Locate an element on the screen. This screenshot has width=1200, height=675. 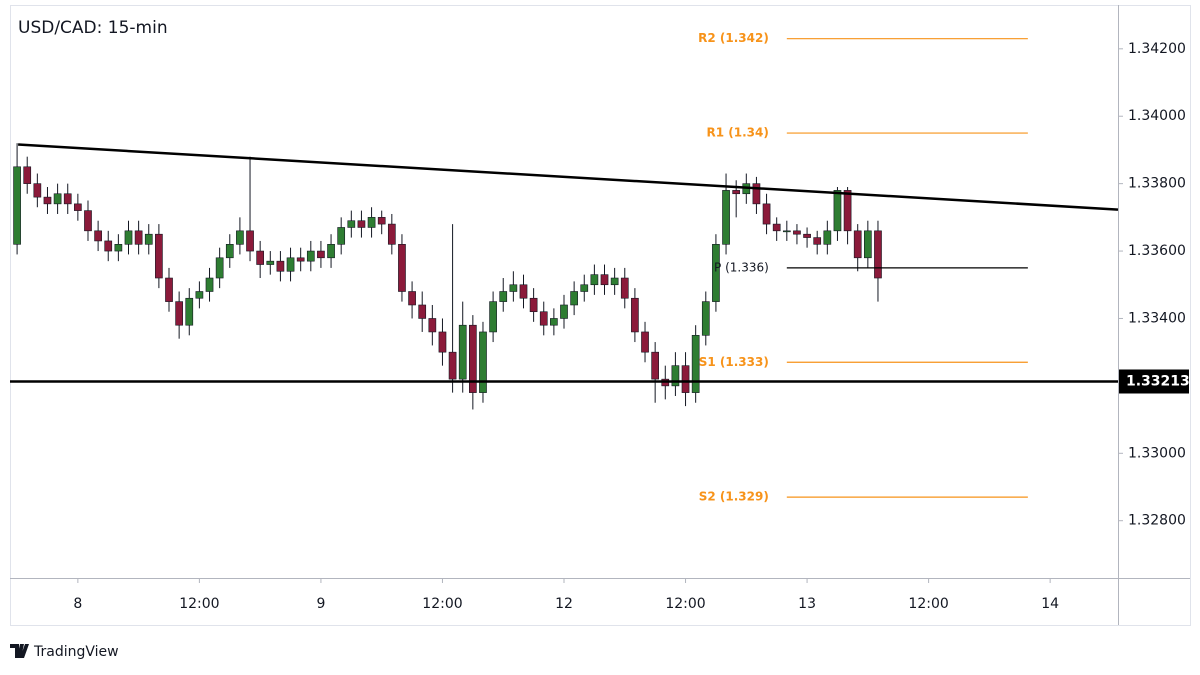
price-label-box is located at coordinates (1154, 381).